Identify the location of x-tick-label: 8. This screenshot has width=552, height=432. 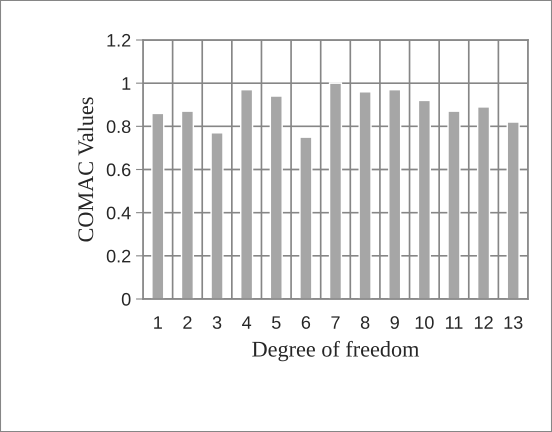
(365, 322).